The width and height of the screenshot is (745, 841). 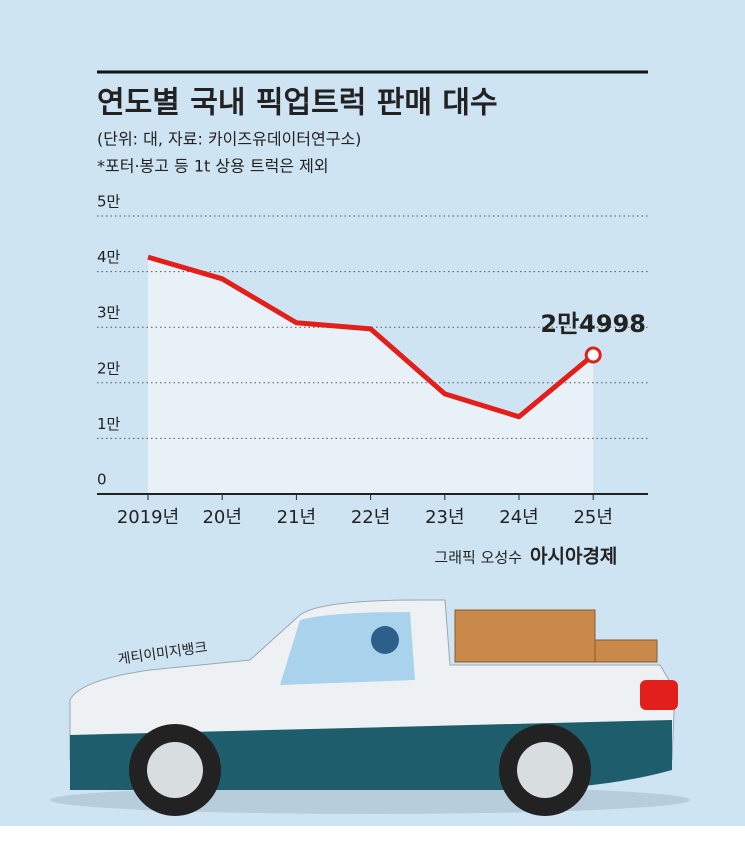 What do you see at coordinates (213, 166) in the screenshot?
I see `note: *포터·봉고 등 1t 상용 트럭은 제외` at bounding box center [213, 166].